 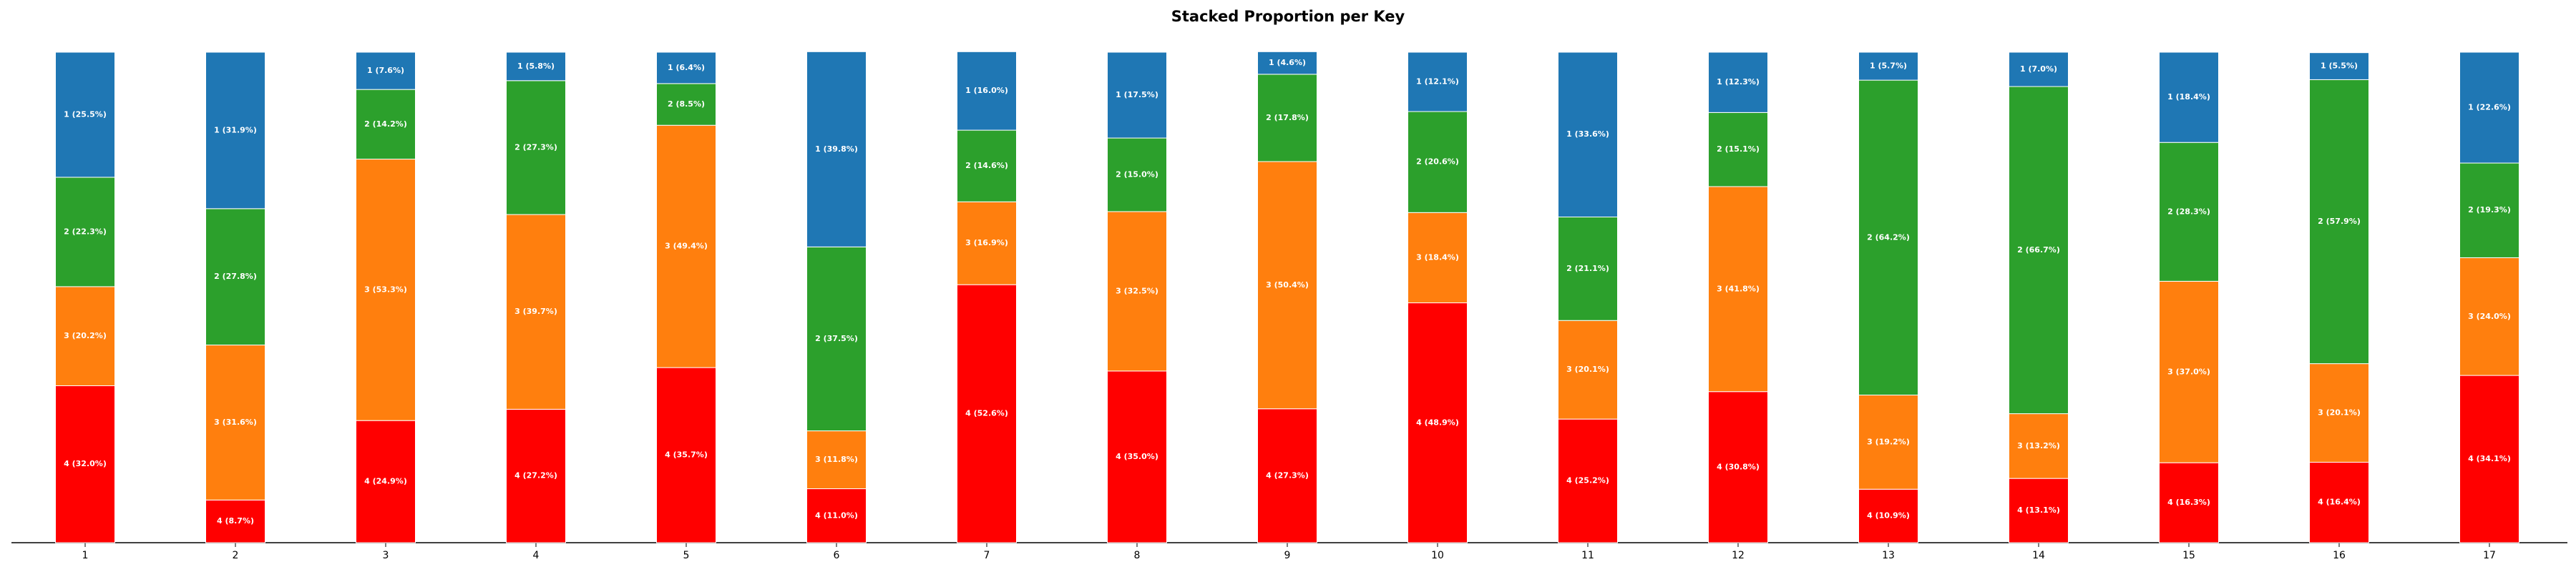 What do you see at coordinates (85, 335) in the screenshot?
I see `value-label: 3 (20.2%)` at bounding box center [85, 335].